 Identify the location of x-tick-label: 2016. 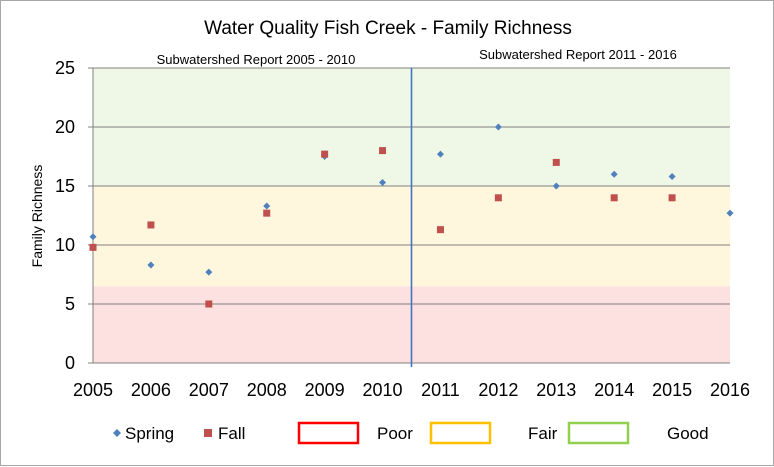
(730, 390).